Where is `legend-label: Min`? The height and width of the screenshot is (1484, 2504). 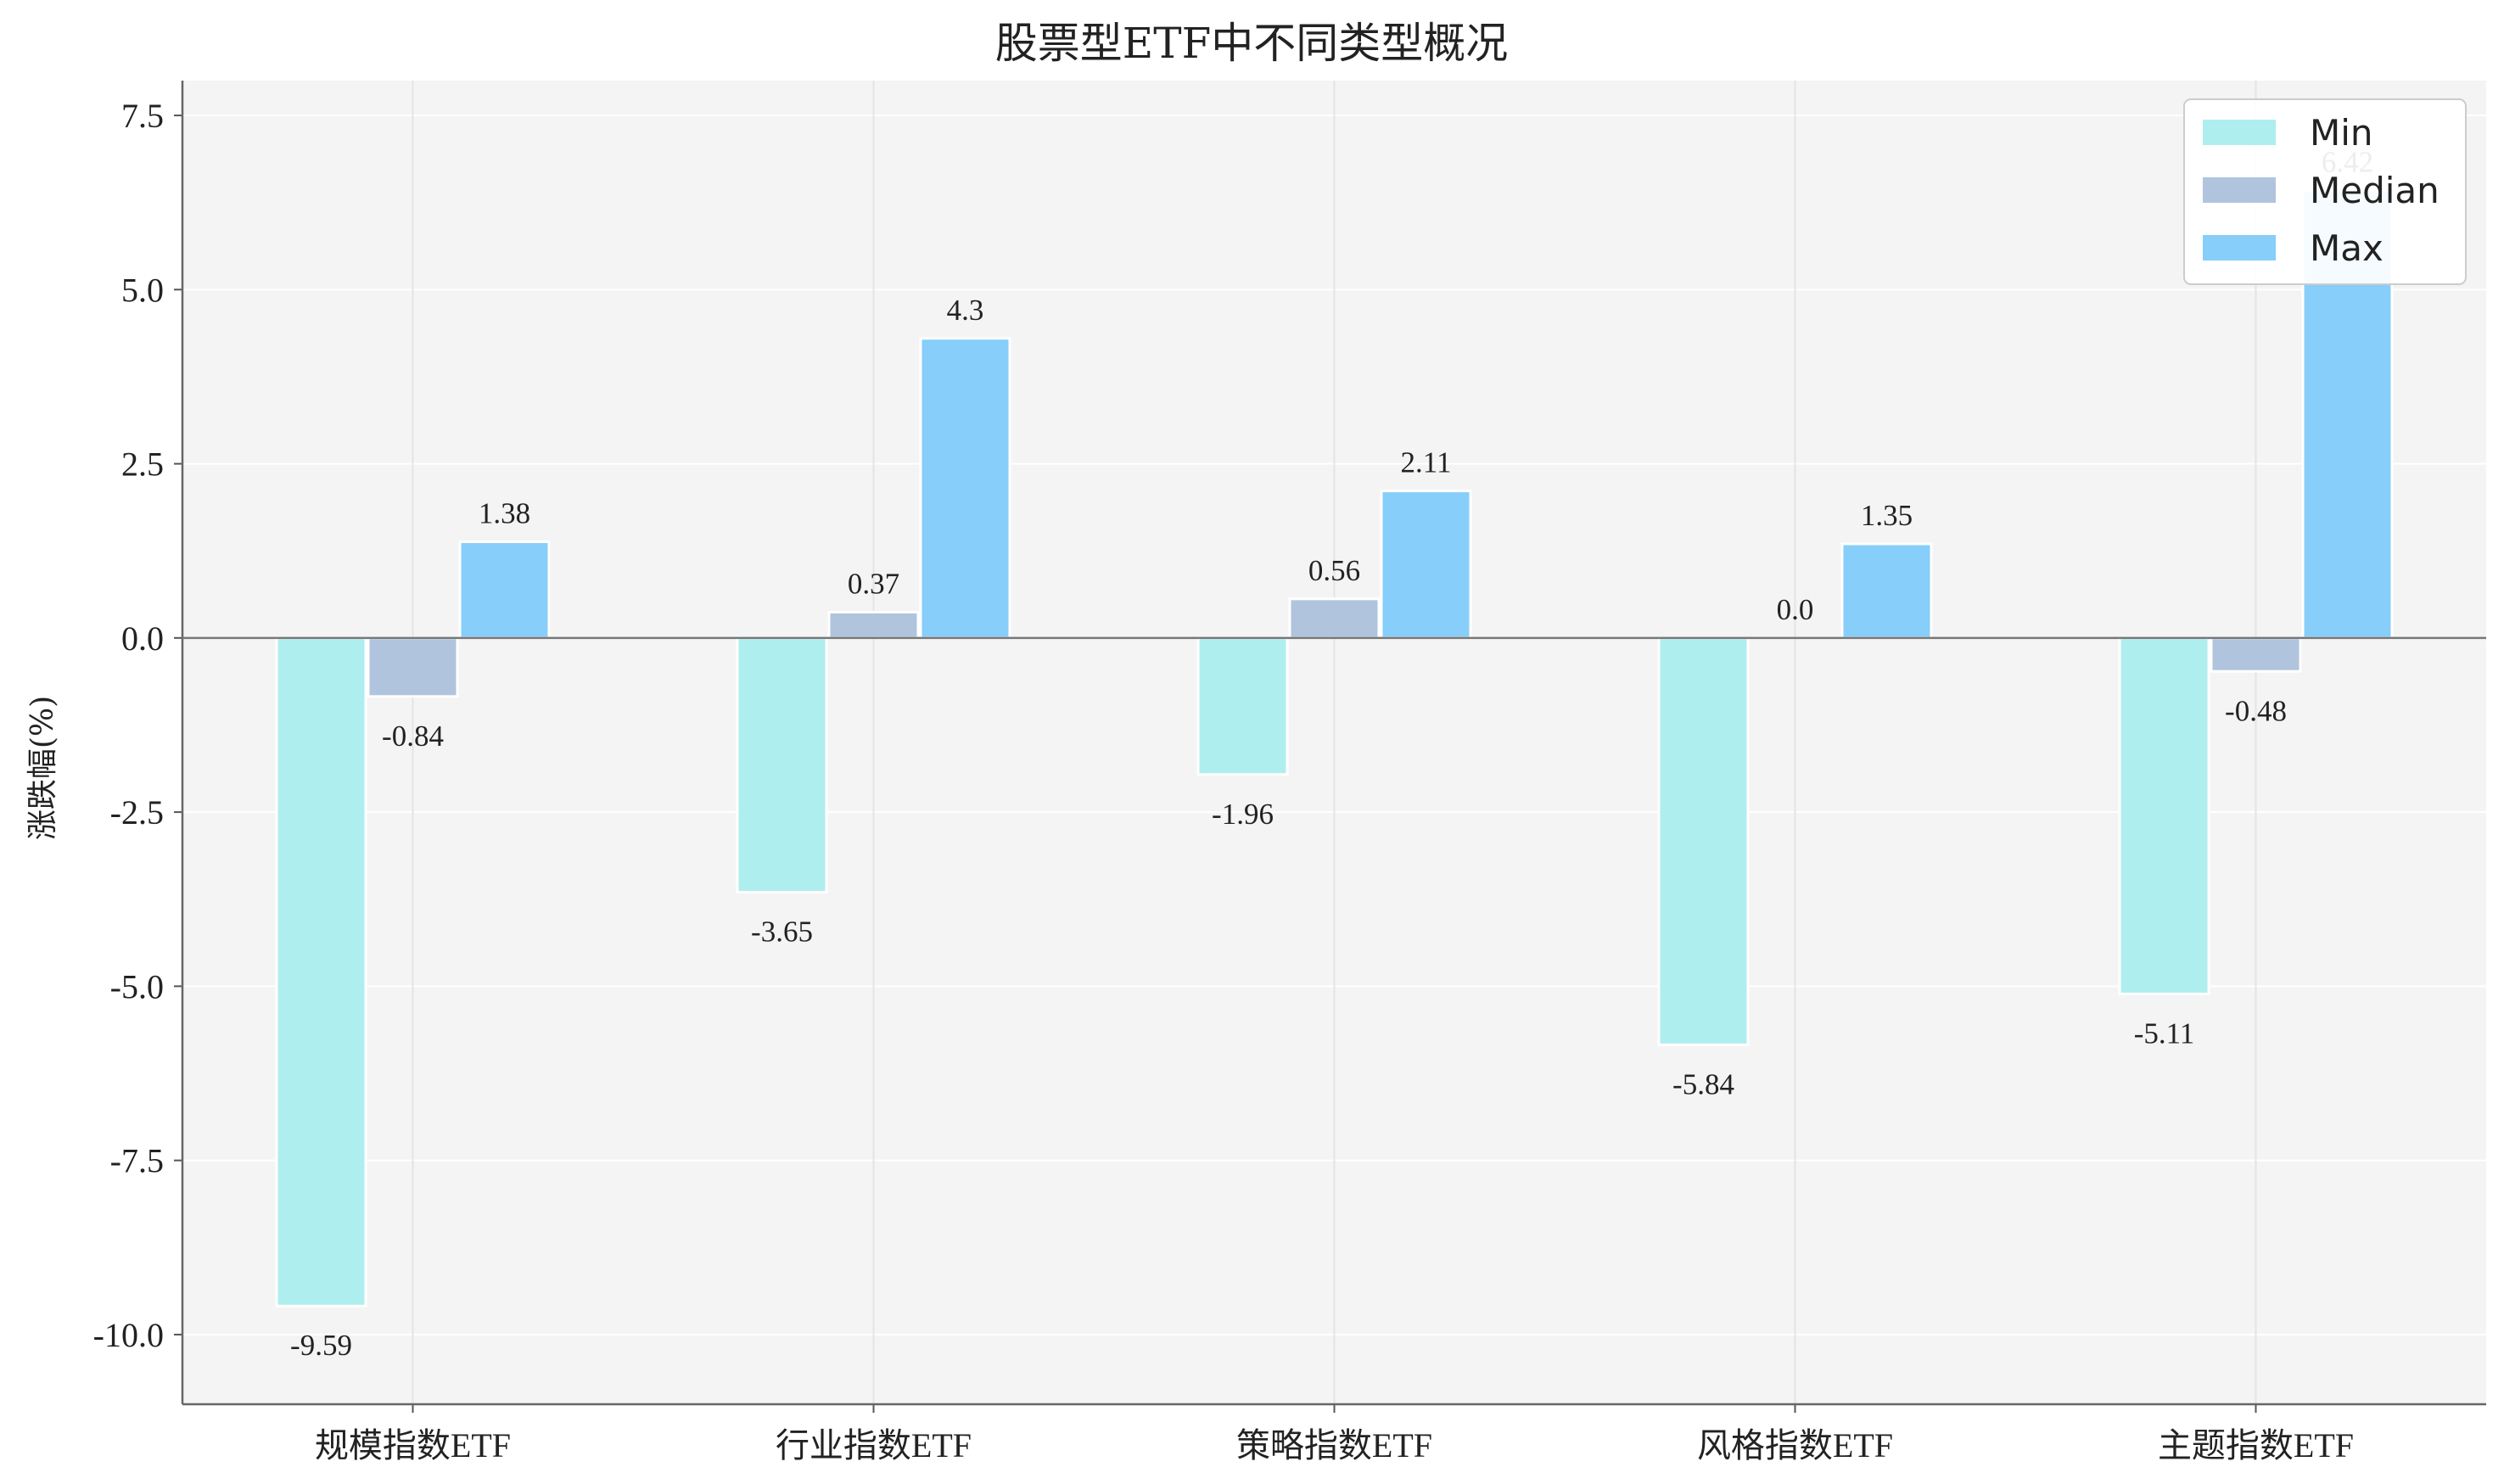 legend-label: Min is located at coordinates (2341, 133).